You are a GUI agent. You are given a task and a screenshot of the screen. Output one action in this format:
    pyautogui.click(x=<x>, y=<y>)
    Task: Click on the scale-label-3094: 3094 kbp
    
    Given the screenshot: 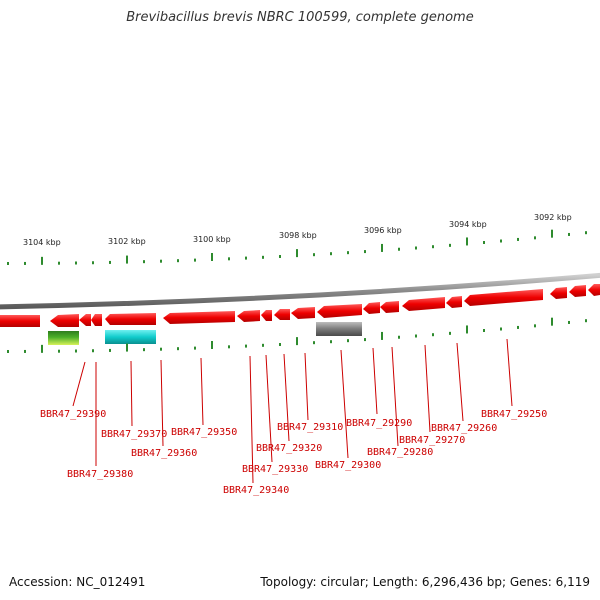 What is the action you would take?
    pyautogui.click(x=468, y=224)
    